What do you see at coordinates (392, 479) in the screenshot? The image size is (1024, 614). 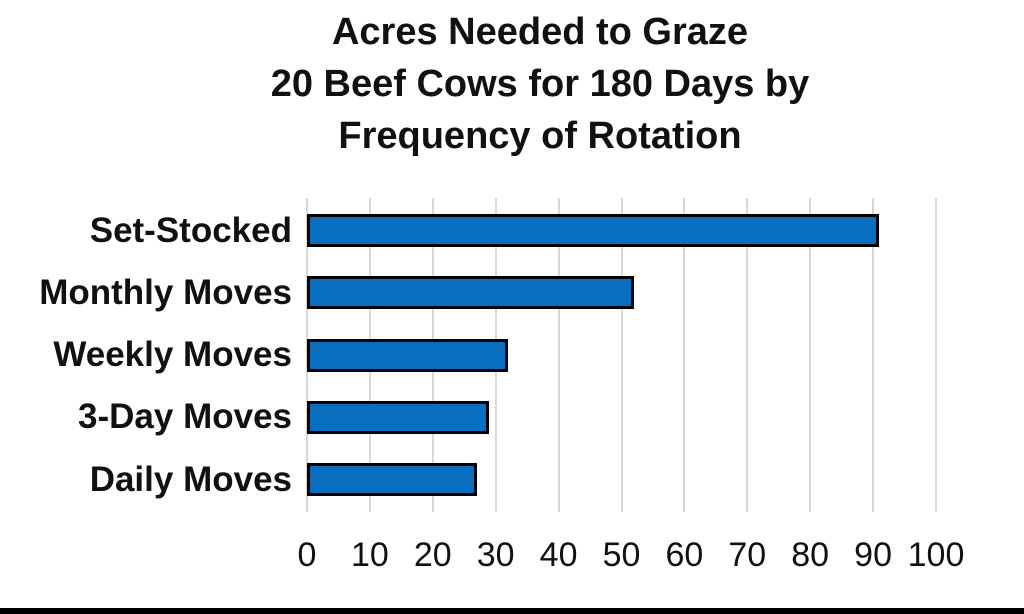 I see `bar-daily-moves` at bounding box center [392, 479].